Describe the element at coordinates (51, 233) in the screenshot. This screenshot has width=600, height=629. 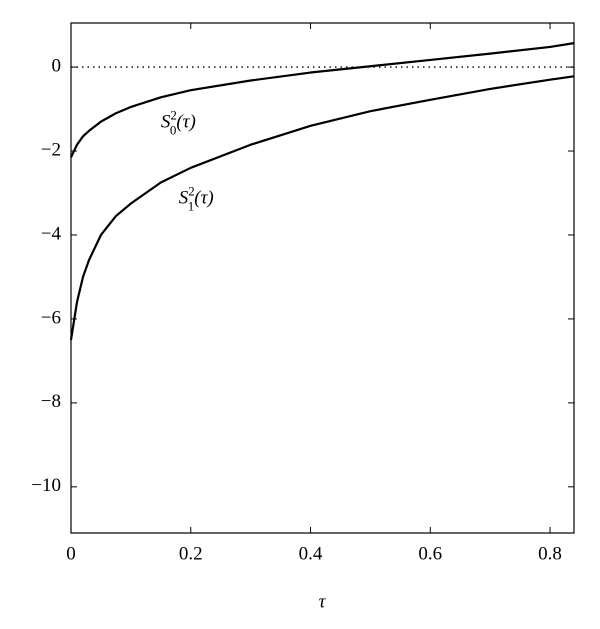
I see `y-tick-label: −4` at that location.